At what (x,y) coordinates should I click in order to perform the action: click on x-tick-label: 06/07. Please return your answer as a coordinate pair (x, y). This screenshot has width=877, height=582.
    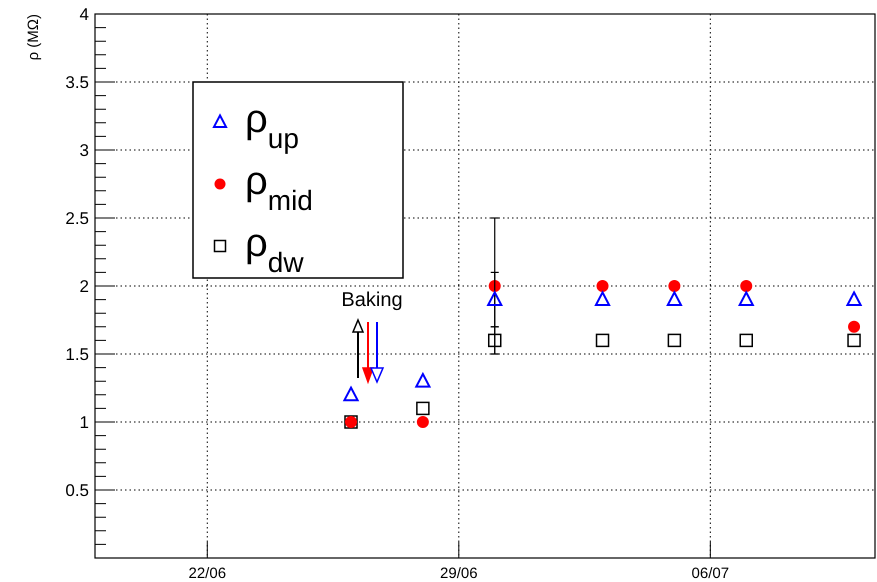
    Looking at the image, I should click on (711, 573).